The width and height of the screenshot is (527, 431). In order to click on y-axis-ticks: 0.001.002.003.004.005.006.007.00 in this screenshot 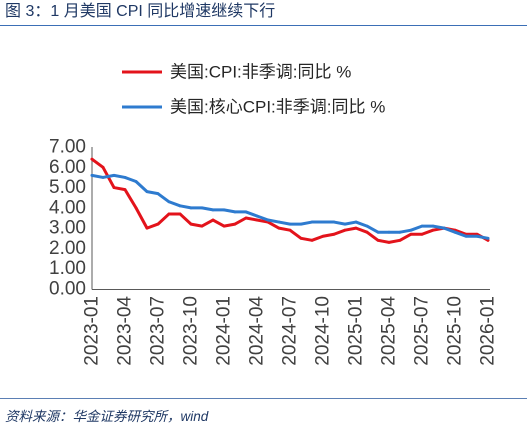, I will do `click(67, 218)`.